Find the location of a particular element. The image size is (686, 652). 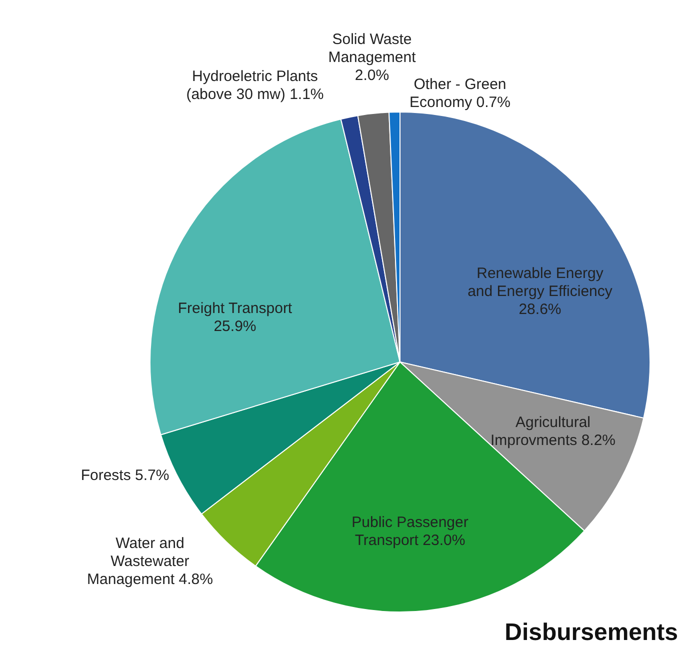

slice-label: Public Passenger Transport 23.0% is located at coordinates (410, 531).